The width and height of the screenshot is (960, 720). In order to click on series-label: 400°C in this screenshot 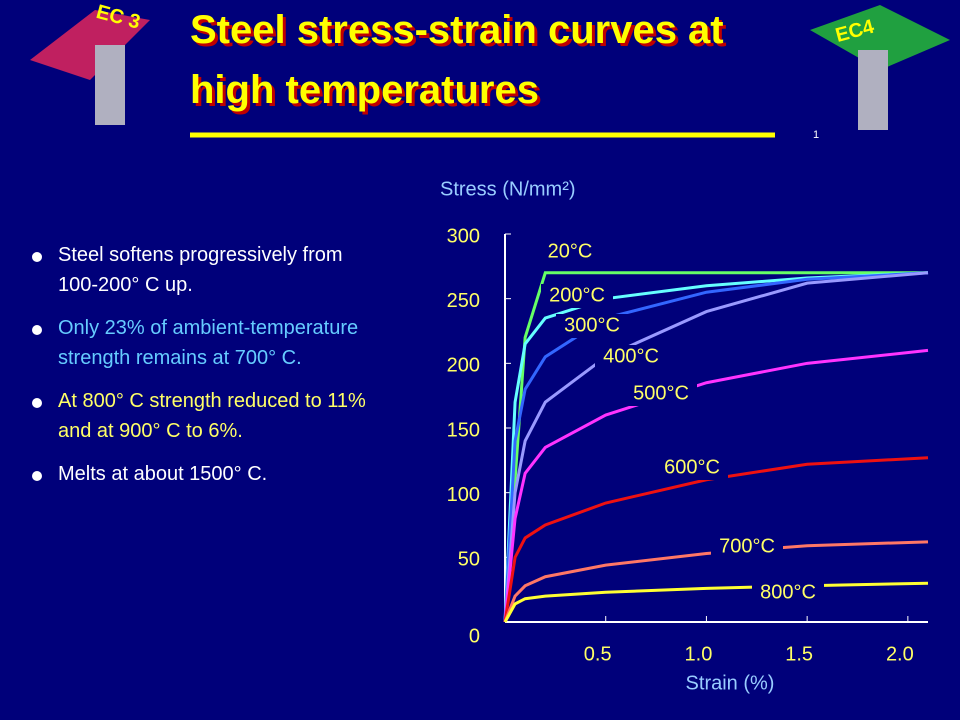, I will do `click(631, 356)`.